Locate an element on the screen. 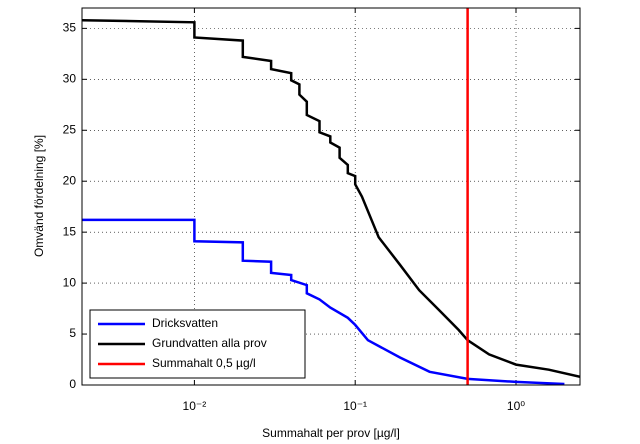 This screenshot has width=640, height=444. y-tick-label: 0 is located at coordinates (72, 384).